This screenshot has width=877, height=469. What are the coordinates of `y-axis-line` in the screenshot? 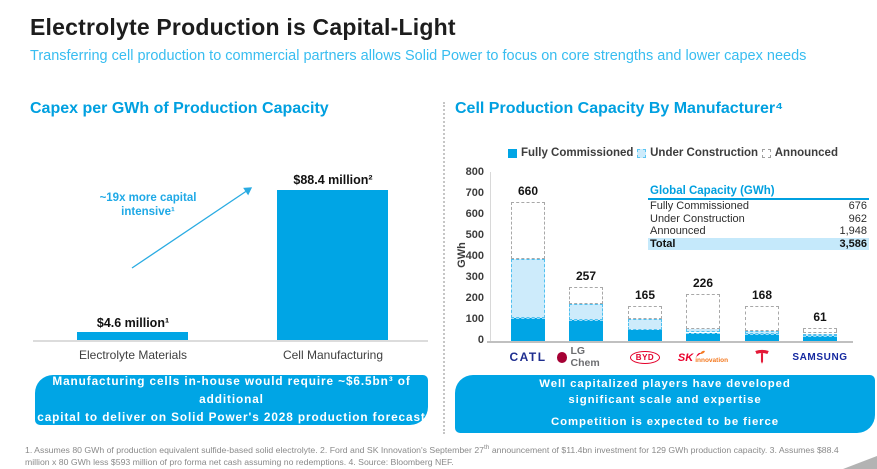 It's located at (490, 256).